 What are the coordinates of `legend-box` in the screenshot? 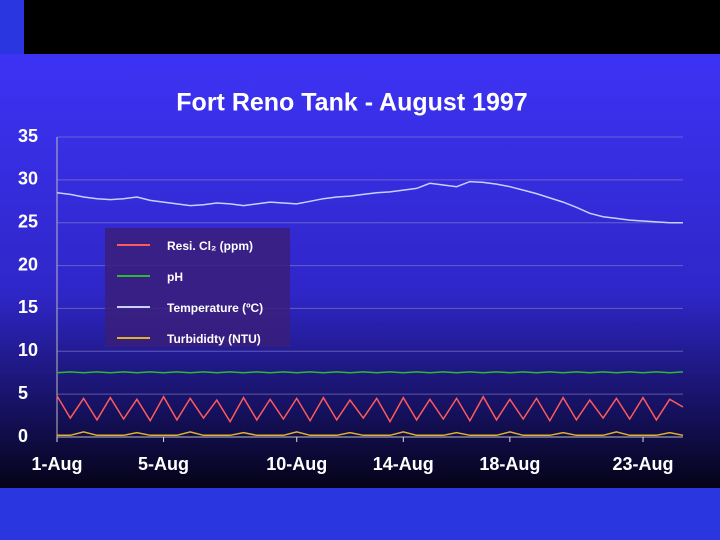 It's located at (197, 287).